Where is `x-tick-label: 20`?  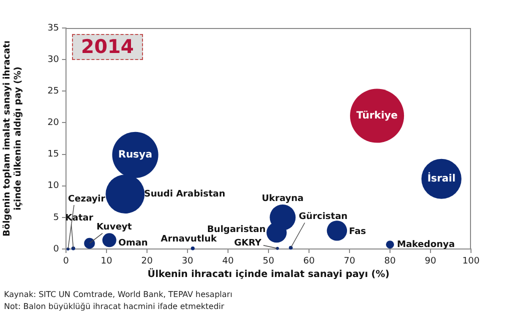 x-tick-label: 20 is located at coordinates (147, 261).